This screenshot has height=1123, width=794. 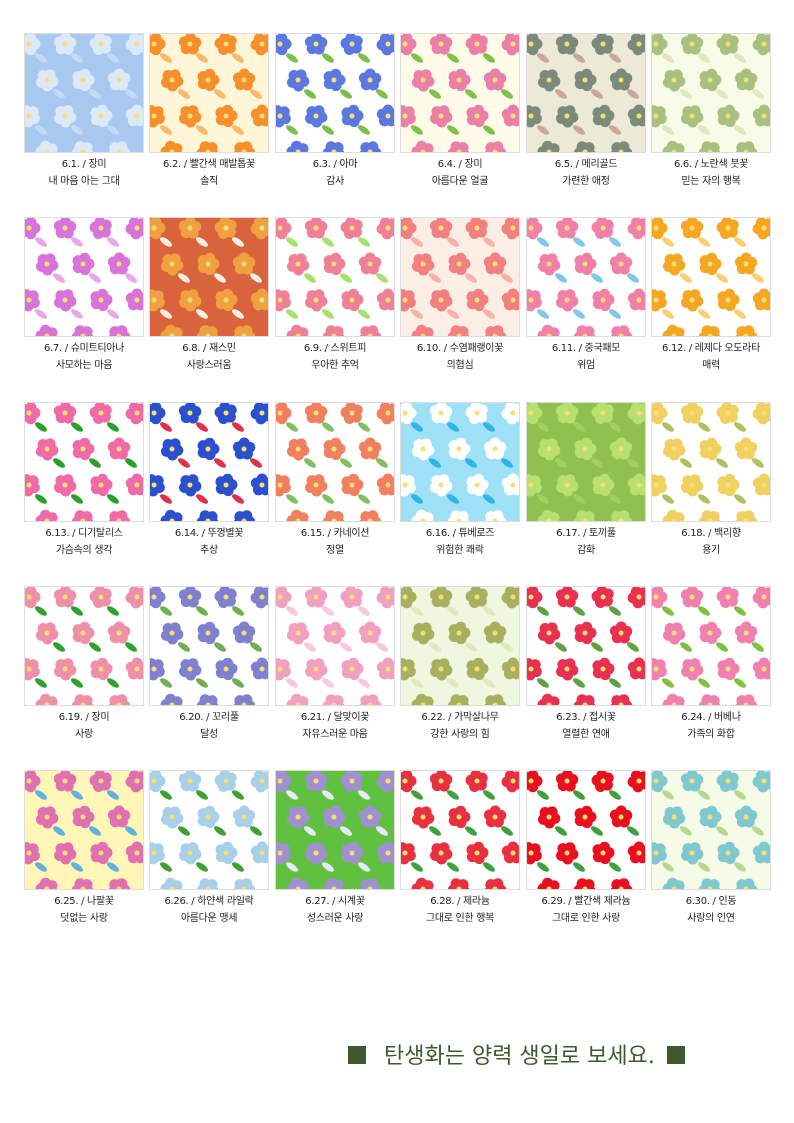 I want to click on tile-date-flower: 6.25. / 나팔꽃, so click(x=84, y=901).